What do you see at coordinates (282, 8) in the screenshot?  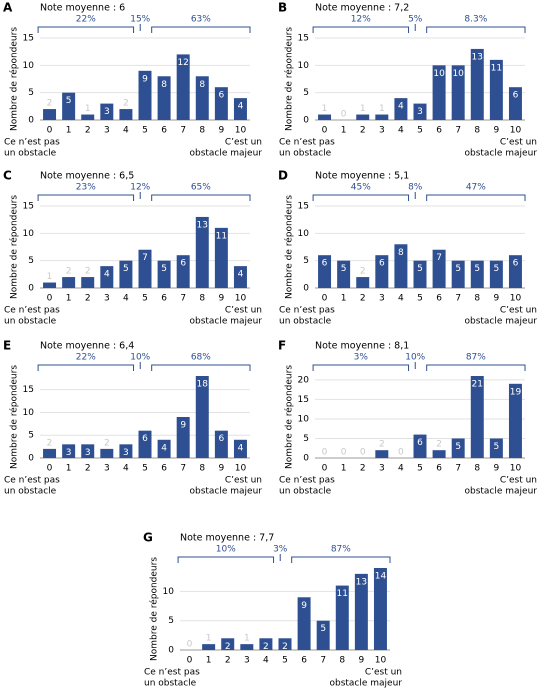 I see `panel-letter: B` at bounding box center [282, 8].